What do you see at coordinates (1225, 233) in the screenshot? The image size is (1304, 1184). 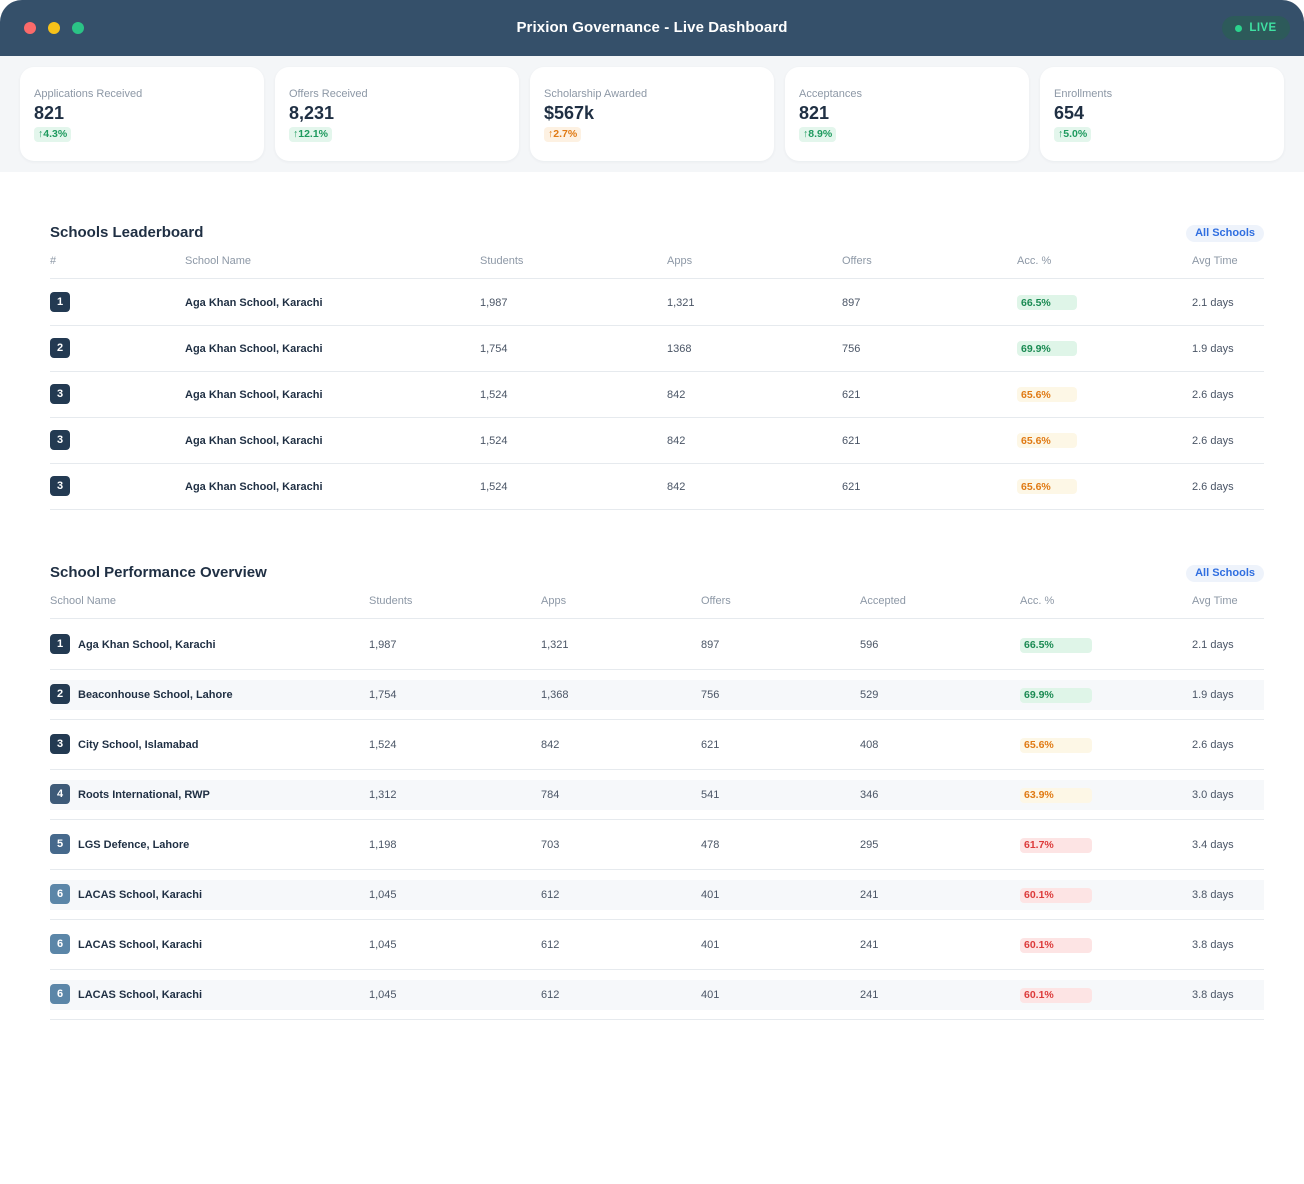 I see `leaderboard-all-schools-button: All Schools` at bounding box center [1225, 233].